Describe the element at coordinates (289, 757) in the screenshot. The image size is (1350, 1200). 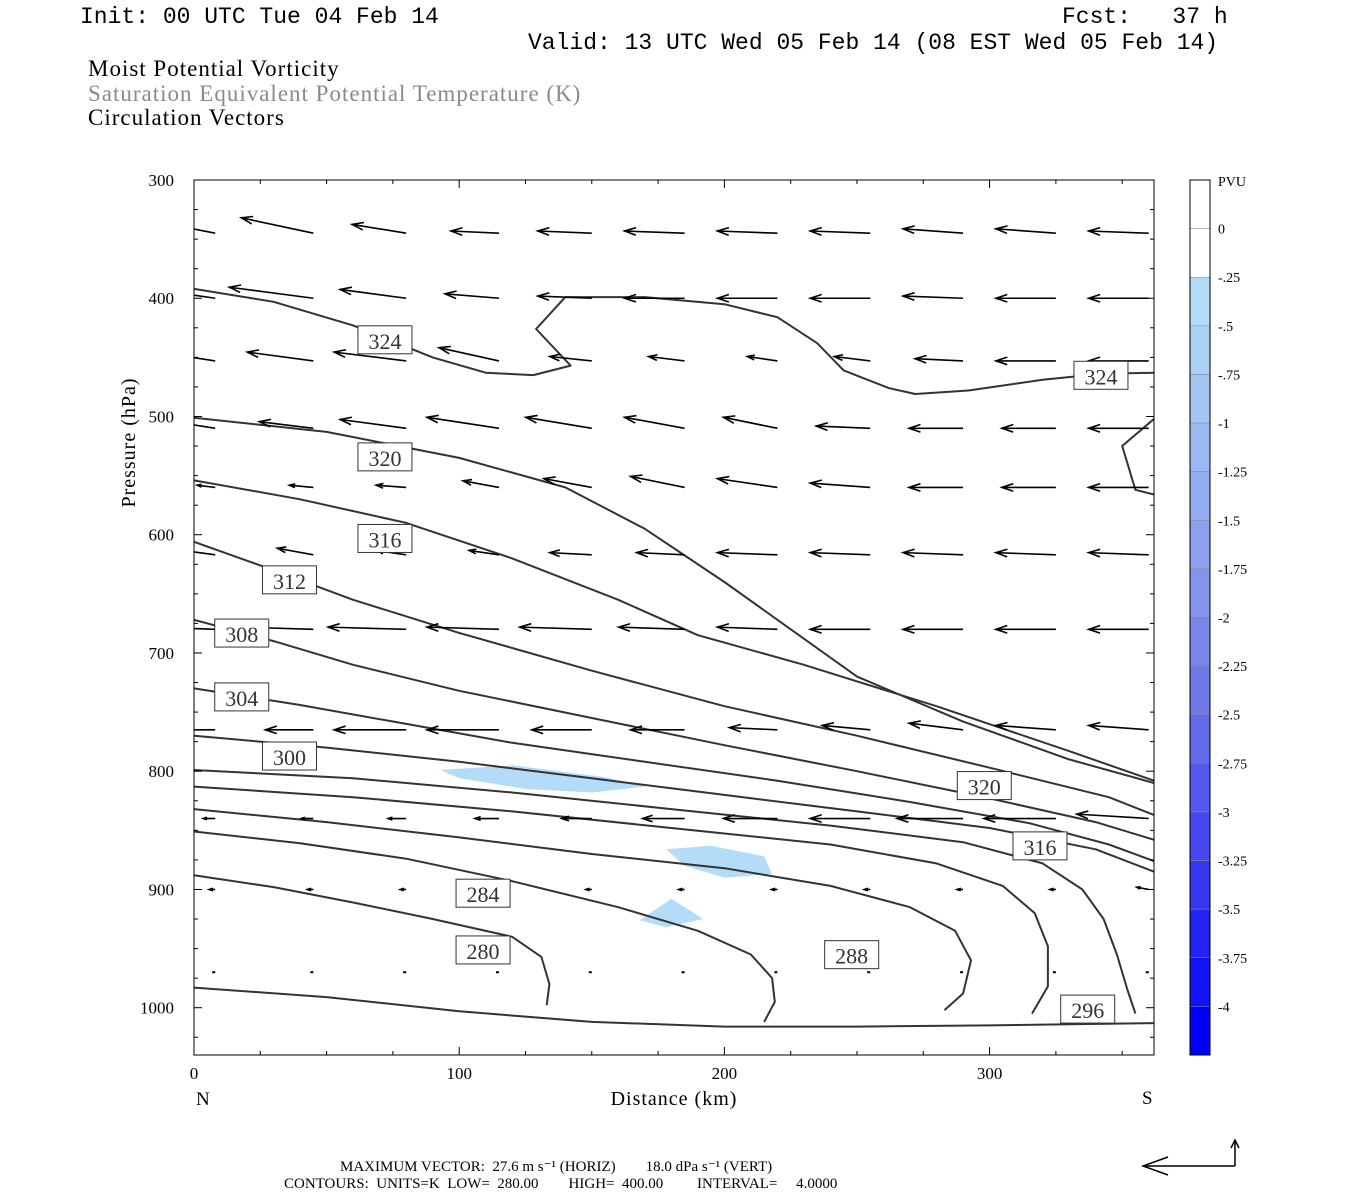
I see `svg-text: 300` at that location.